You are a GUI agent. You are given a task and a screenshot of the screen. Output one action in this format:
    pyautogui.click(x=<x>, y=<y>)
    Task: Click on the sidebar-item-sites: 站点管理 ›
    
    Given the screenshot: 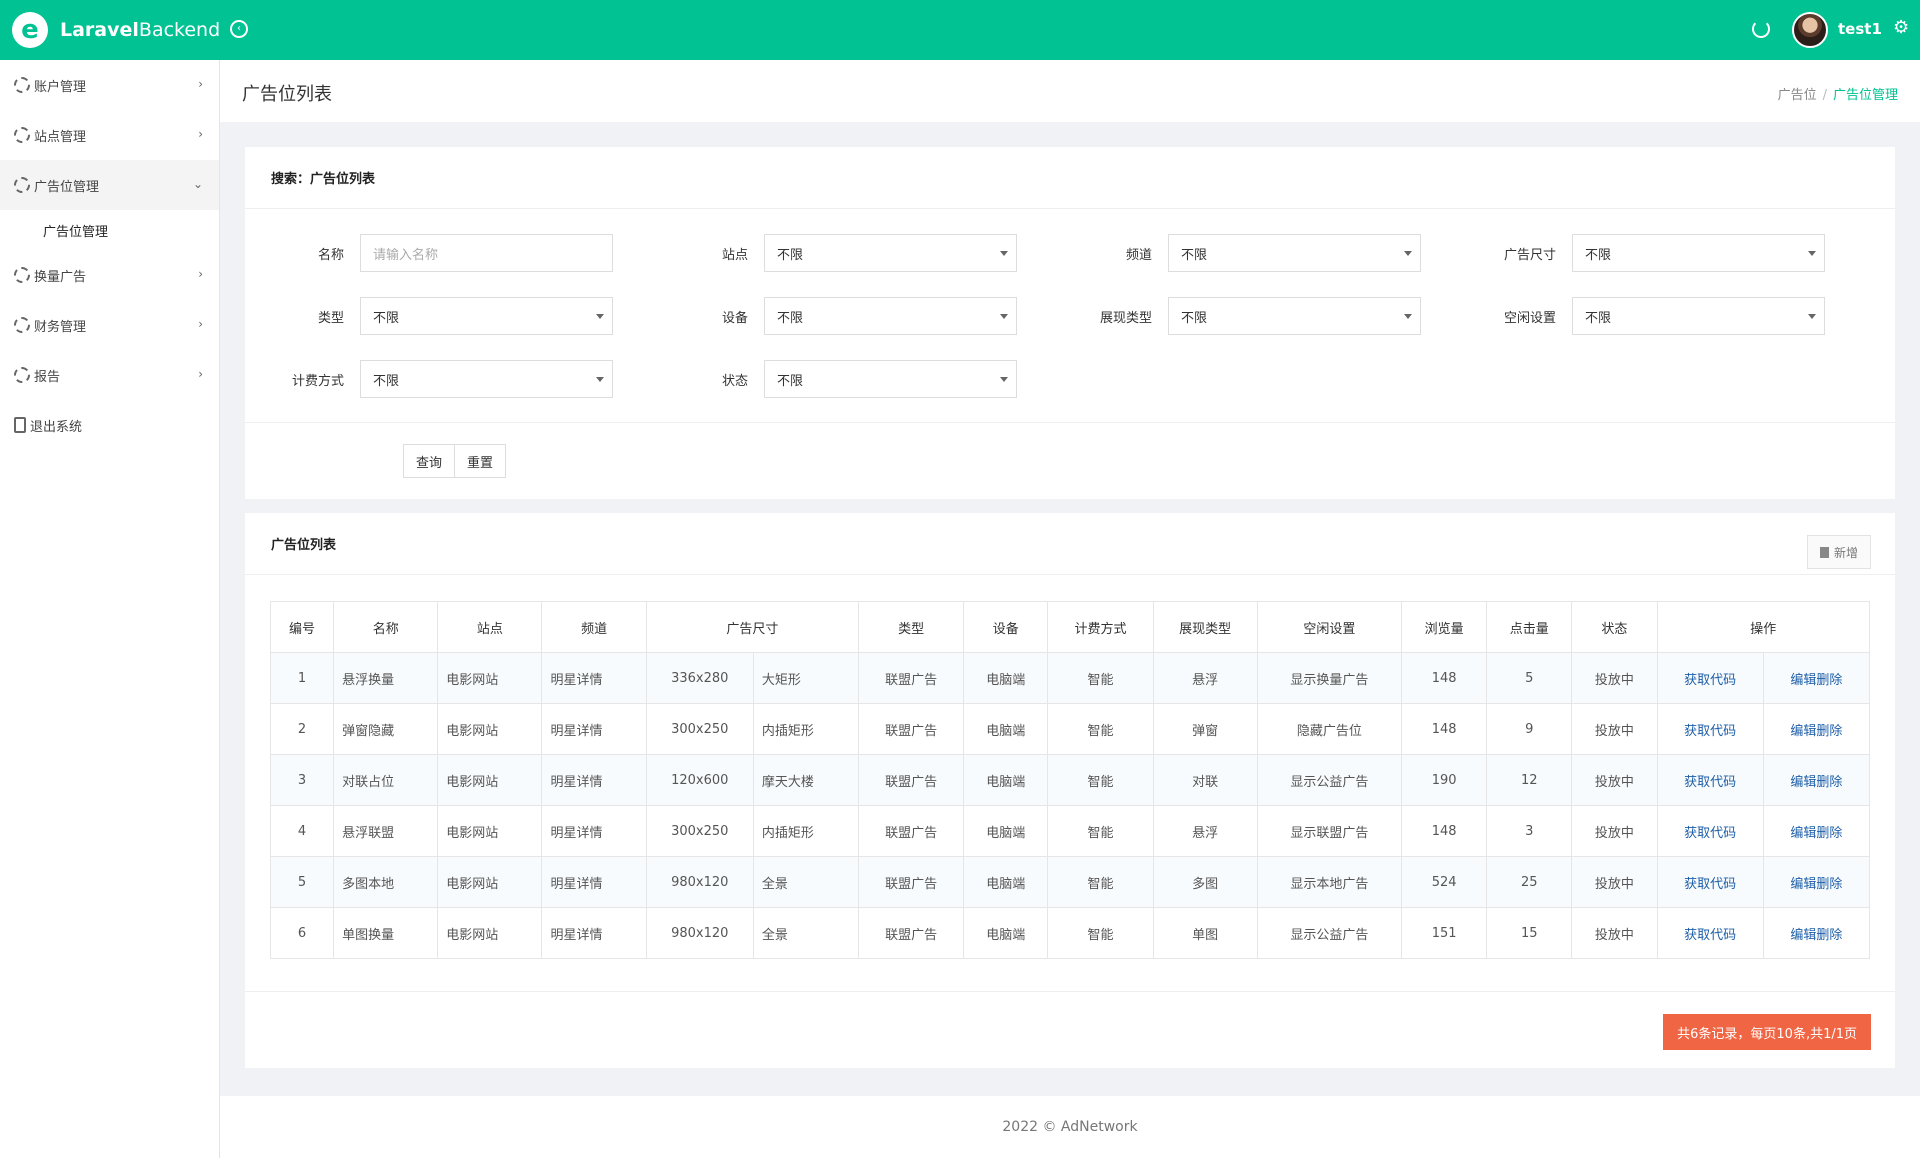 What is the action you would take?
    pyautogui.click(x=109, y=135)
    